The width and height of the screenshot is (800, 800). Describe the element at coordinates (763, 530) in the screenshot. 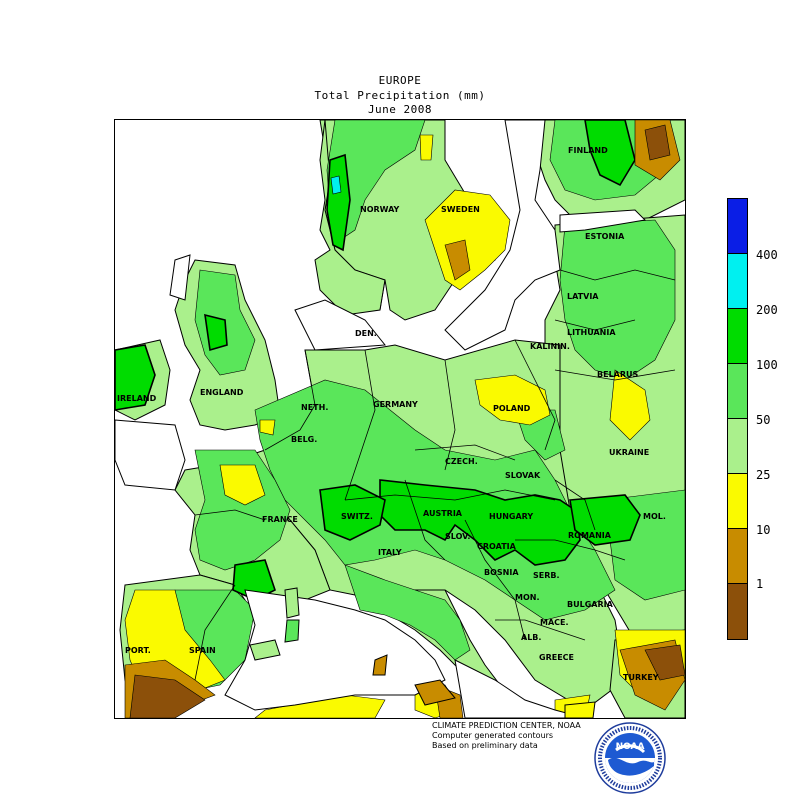

I see `legend-label-10: 10` at that location.